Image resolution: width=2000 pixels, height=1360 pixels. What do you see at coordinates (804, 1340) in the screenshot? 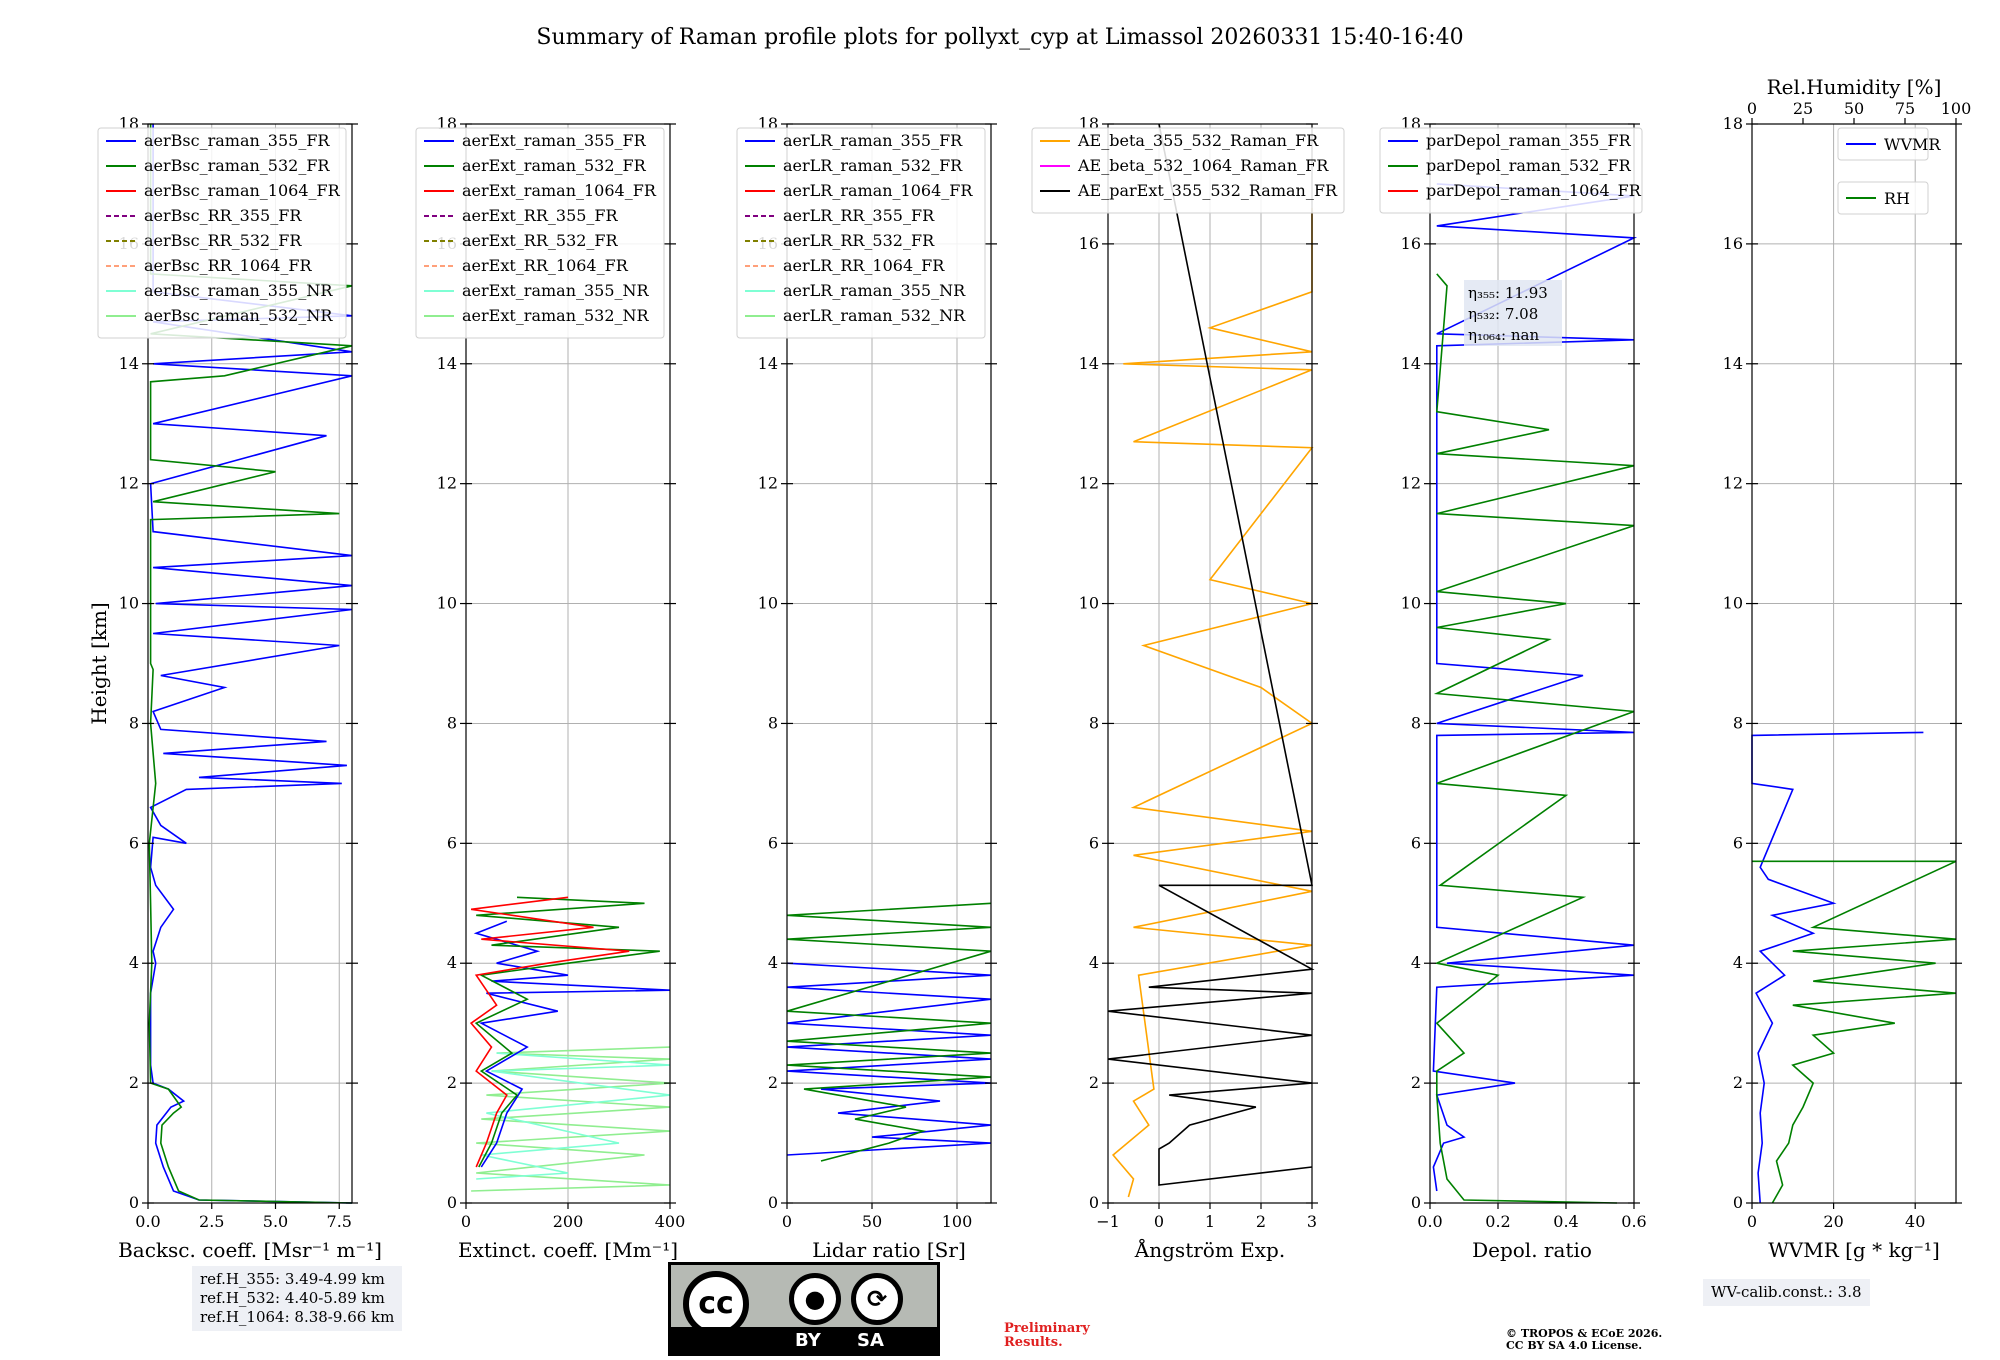
I see `cc-badge-bar` at bounding box center [804, 1340].